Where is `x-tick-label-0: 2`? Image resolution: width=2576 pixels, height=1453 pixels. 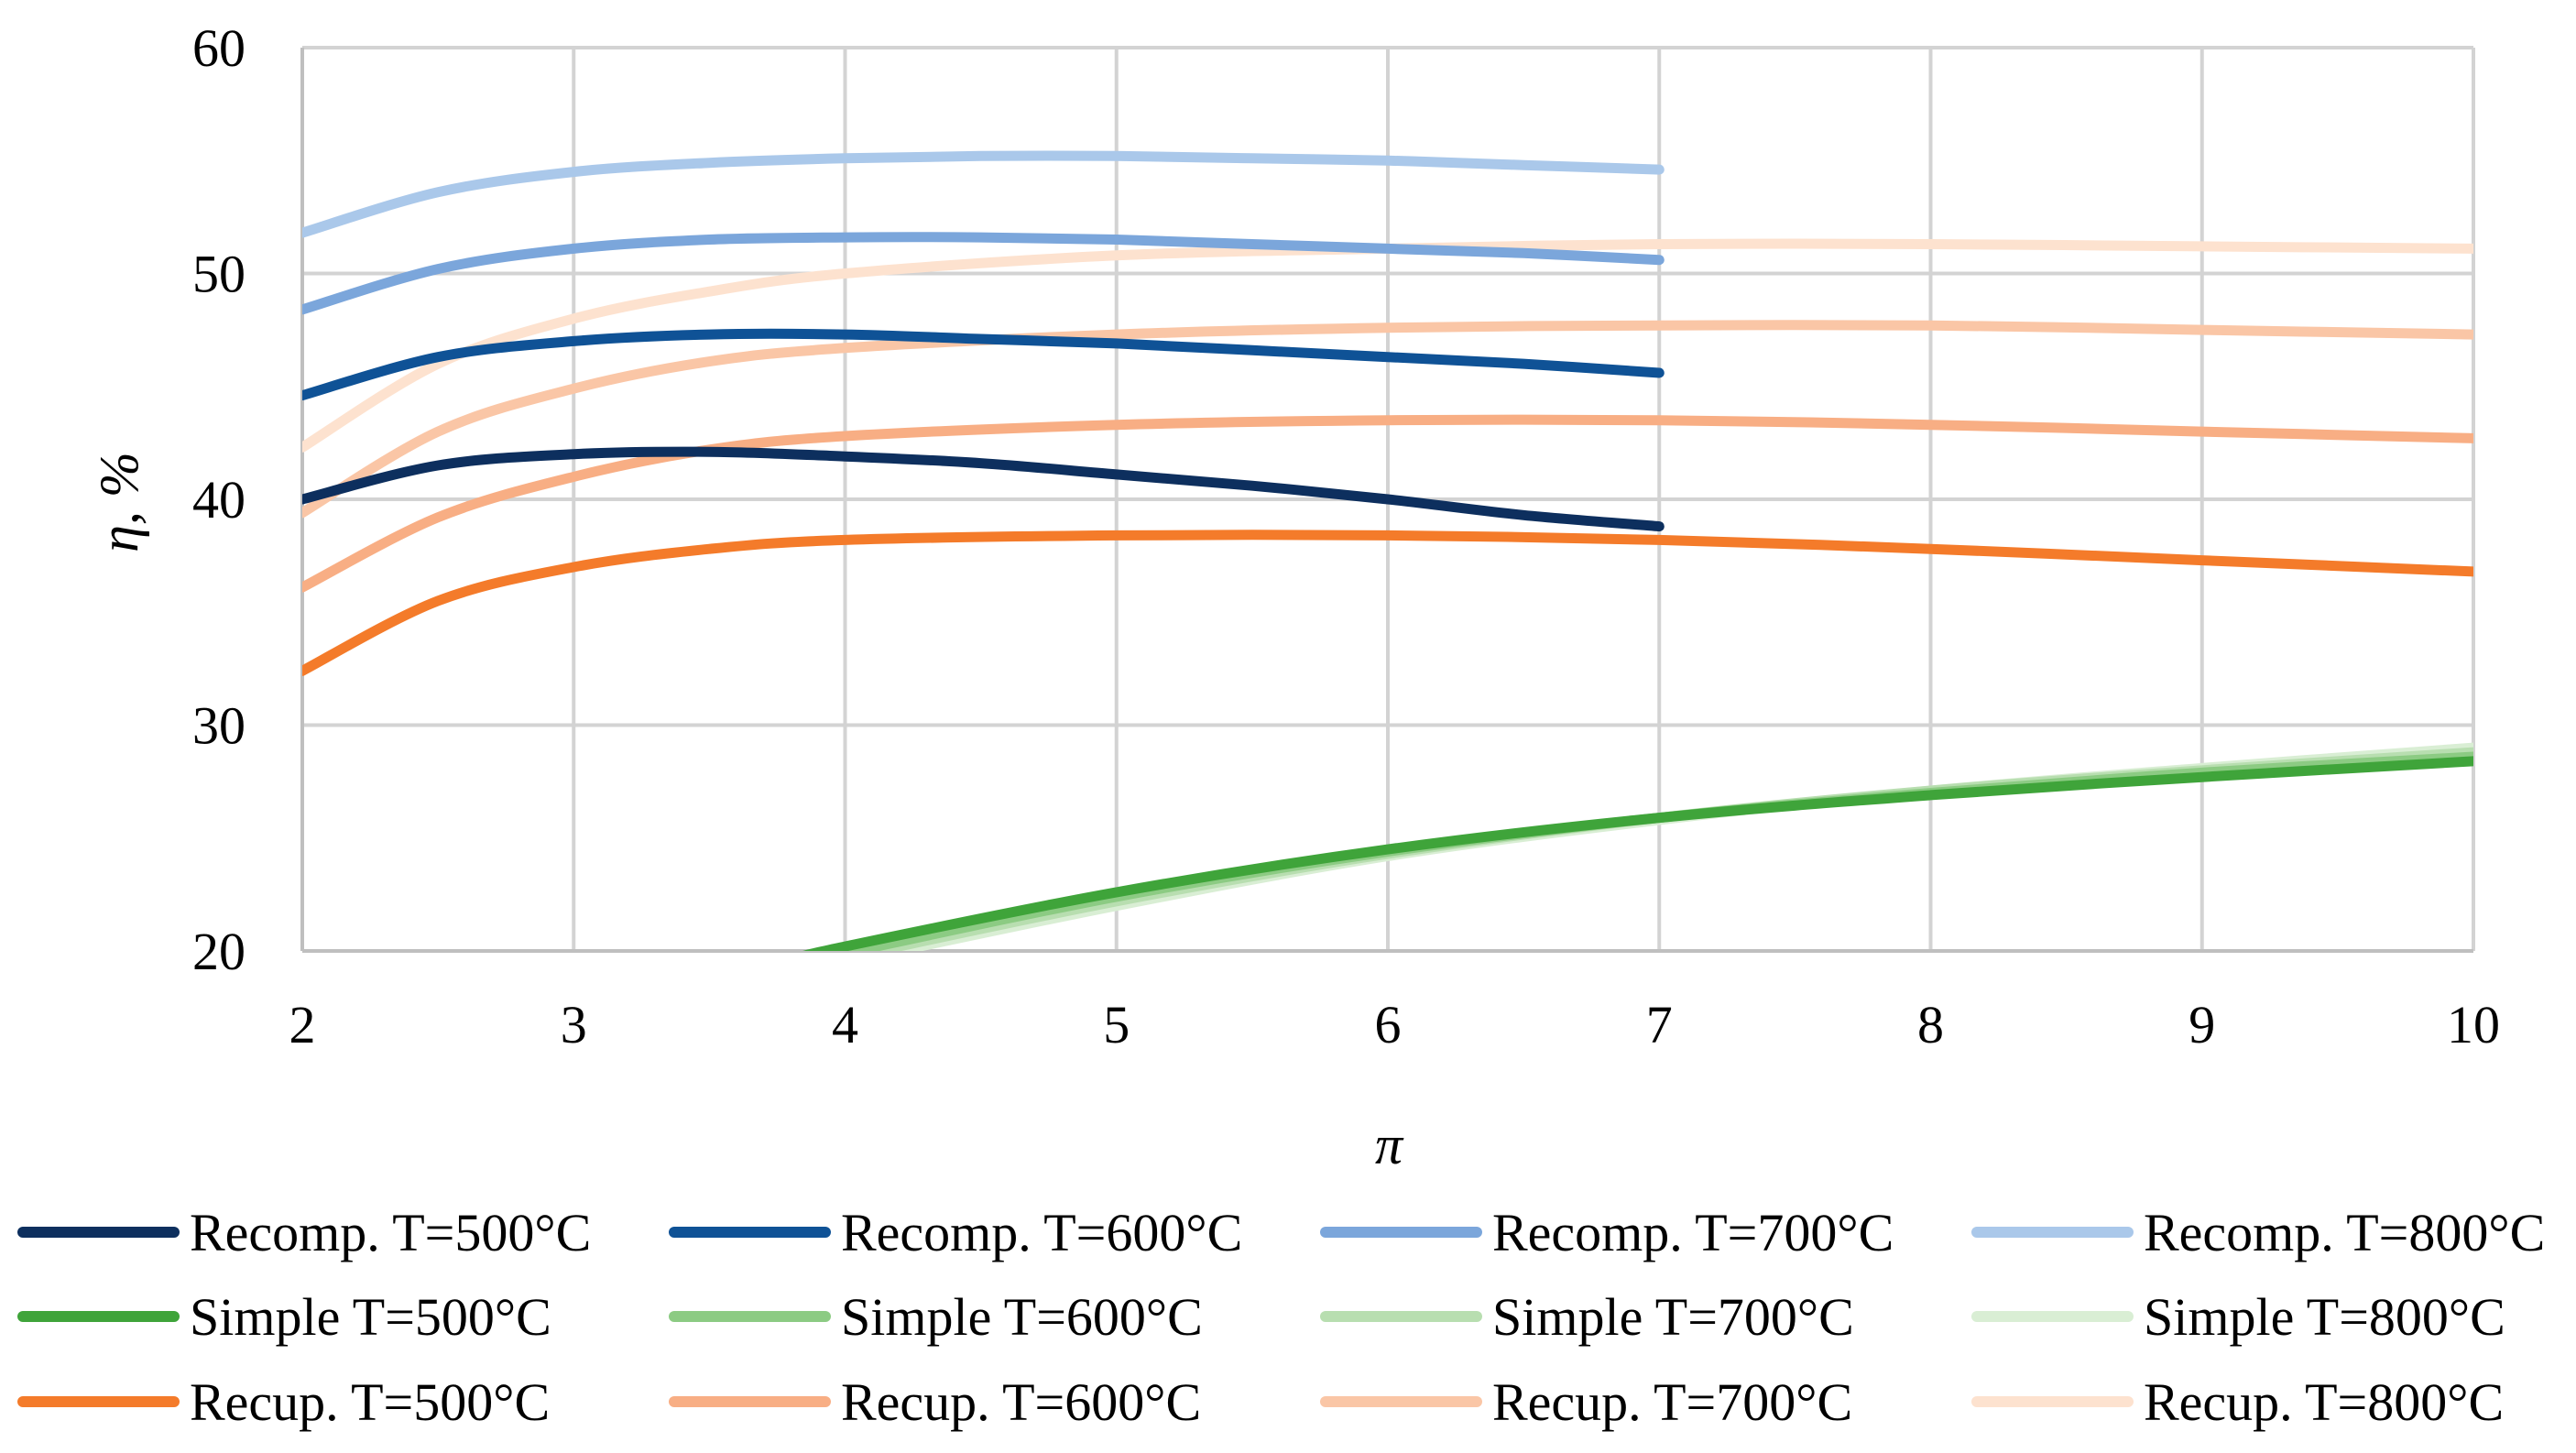
x-tick-label-0: 2 is located at coordinates (303, 1024).